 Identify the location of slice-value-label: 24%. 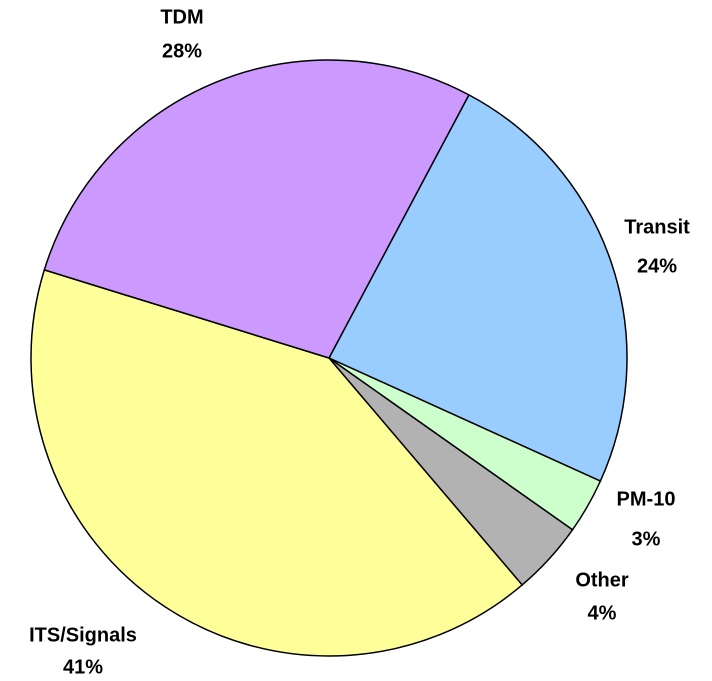
(657, 266).